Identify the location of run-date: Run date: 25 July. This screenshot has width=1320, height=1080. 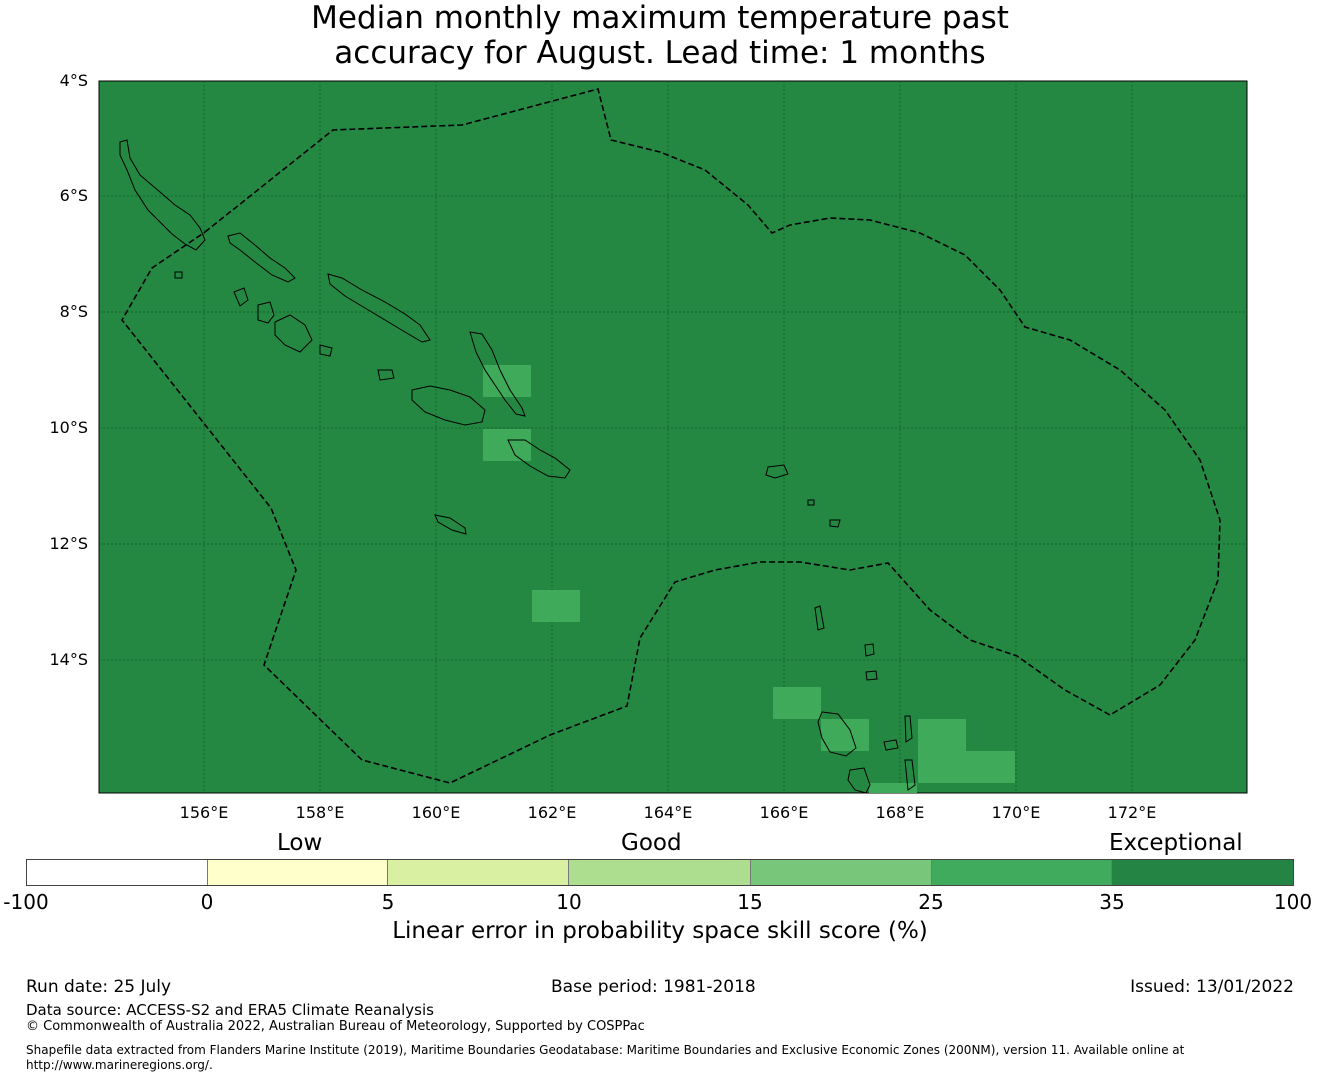
(99, 987).